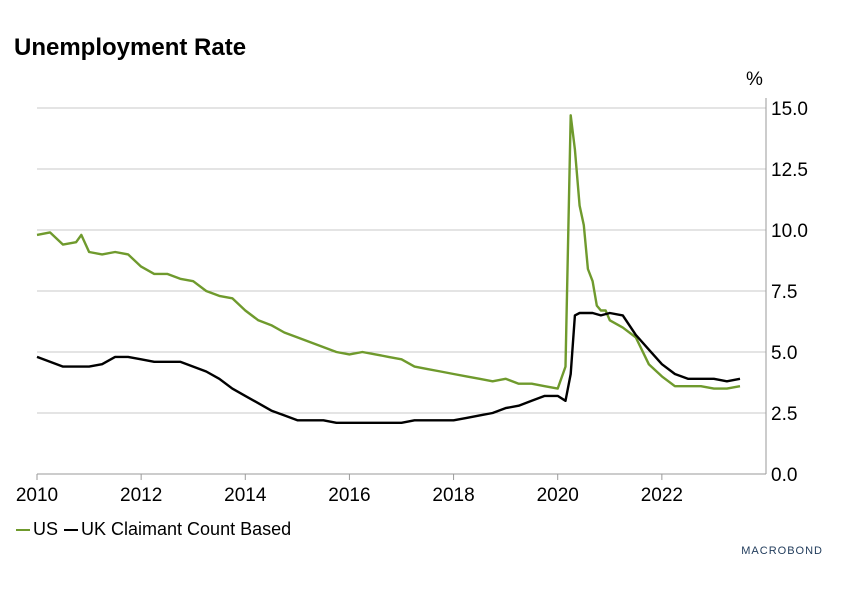 The width and height of the screenshot is (841, 595). I want to click on x-tick-label: 2022, so click(662, 495).